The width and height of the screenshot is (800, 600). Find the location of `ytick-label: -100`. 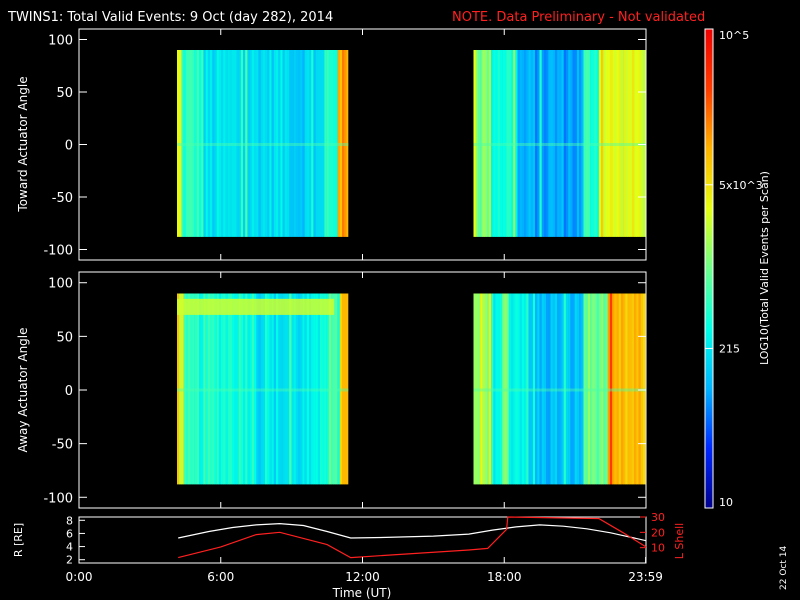

ytick-label: -100 is located at coordinates (58, 498).